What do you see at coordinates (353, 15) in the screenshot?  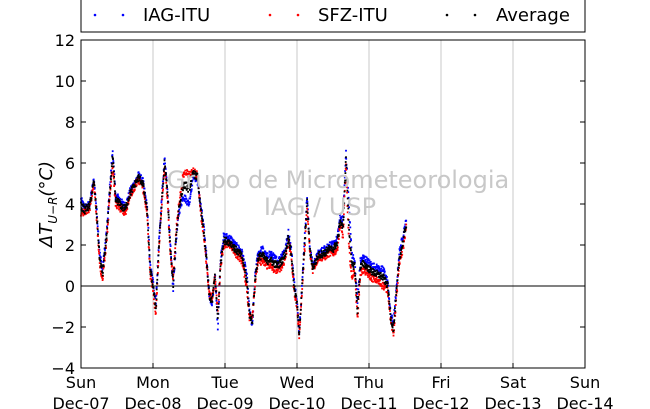 I see `legend-label-sfz-itu: SFZ-ITU` at bounding box center [353, 15].